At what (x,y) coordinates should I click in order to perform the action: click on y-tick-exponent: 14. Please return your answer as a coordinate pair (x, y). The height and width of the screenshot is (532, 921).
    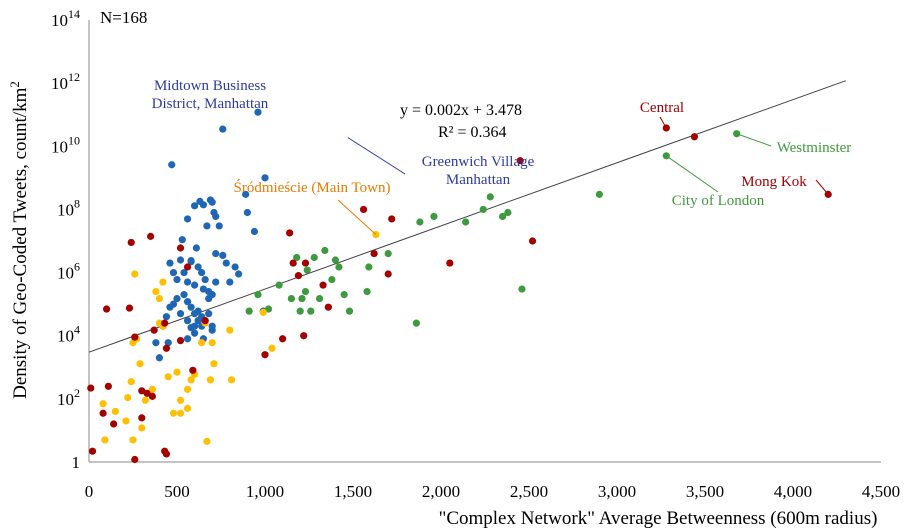
    Looking at the image, I should click on (74, 14).